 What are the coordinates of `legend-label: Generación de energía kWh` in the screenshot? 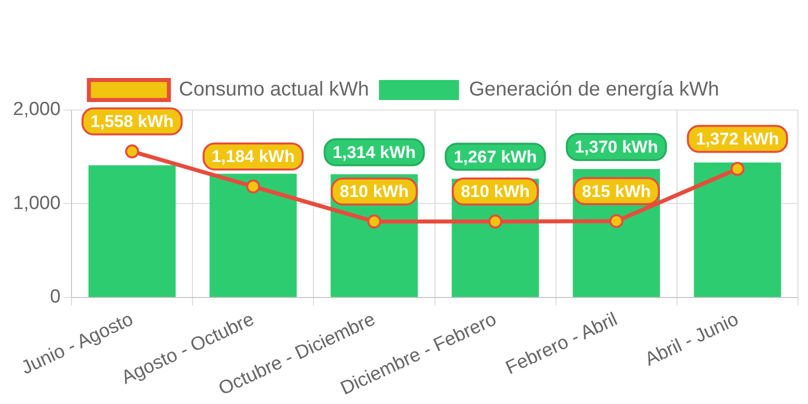 It's located at (594, 89).